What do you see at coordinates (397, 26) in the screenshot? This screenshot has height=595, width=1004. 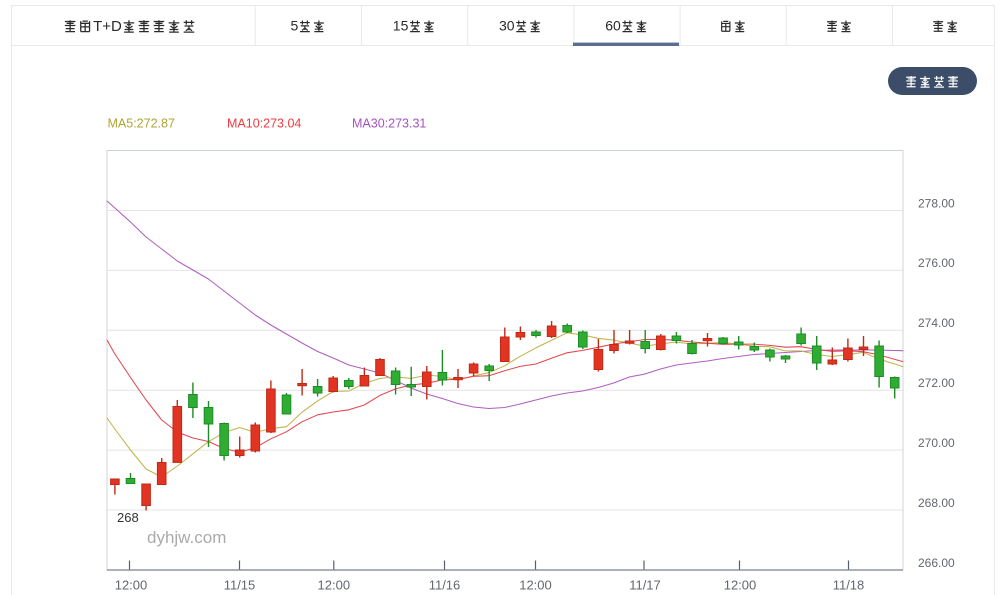 I see `svg-text: 1` at bounding box center [397, 26].